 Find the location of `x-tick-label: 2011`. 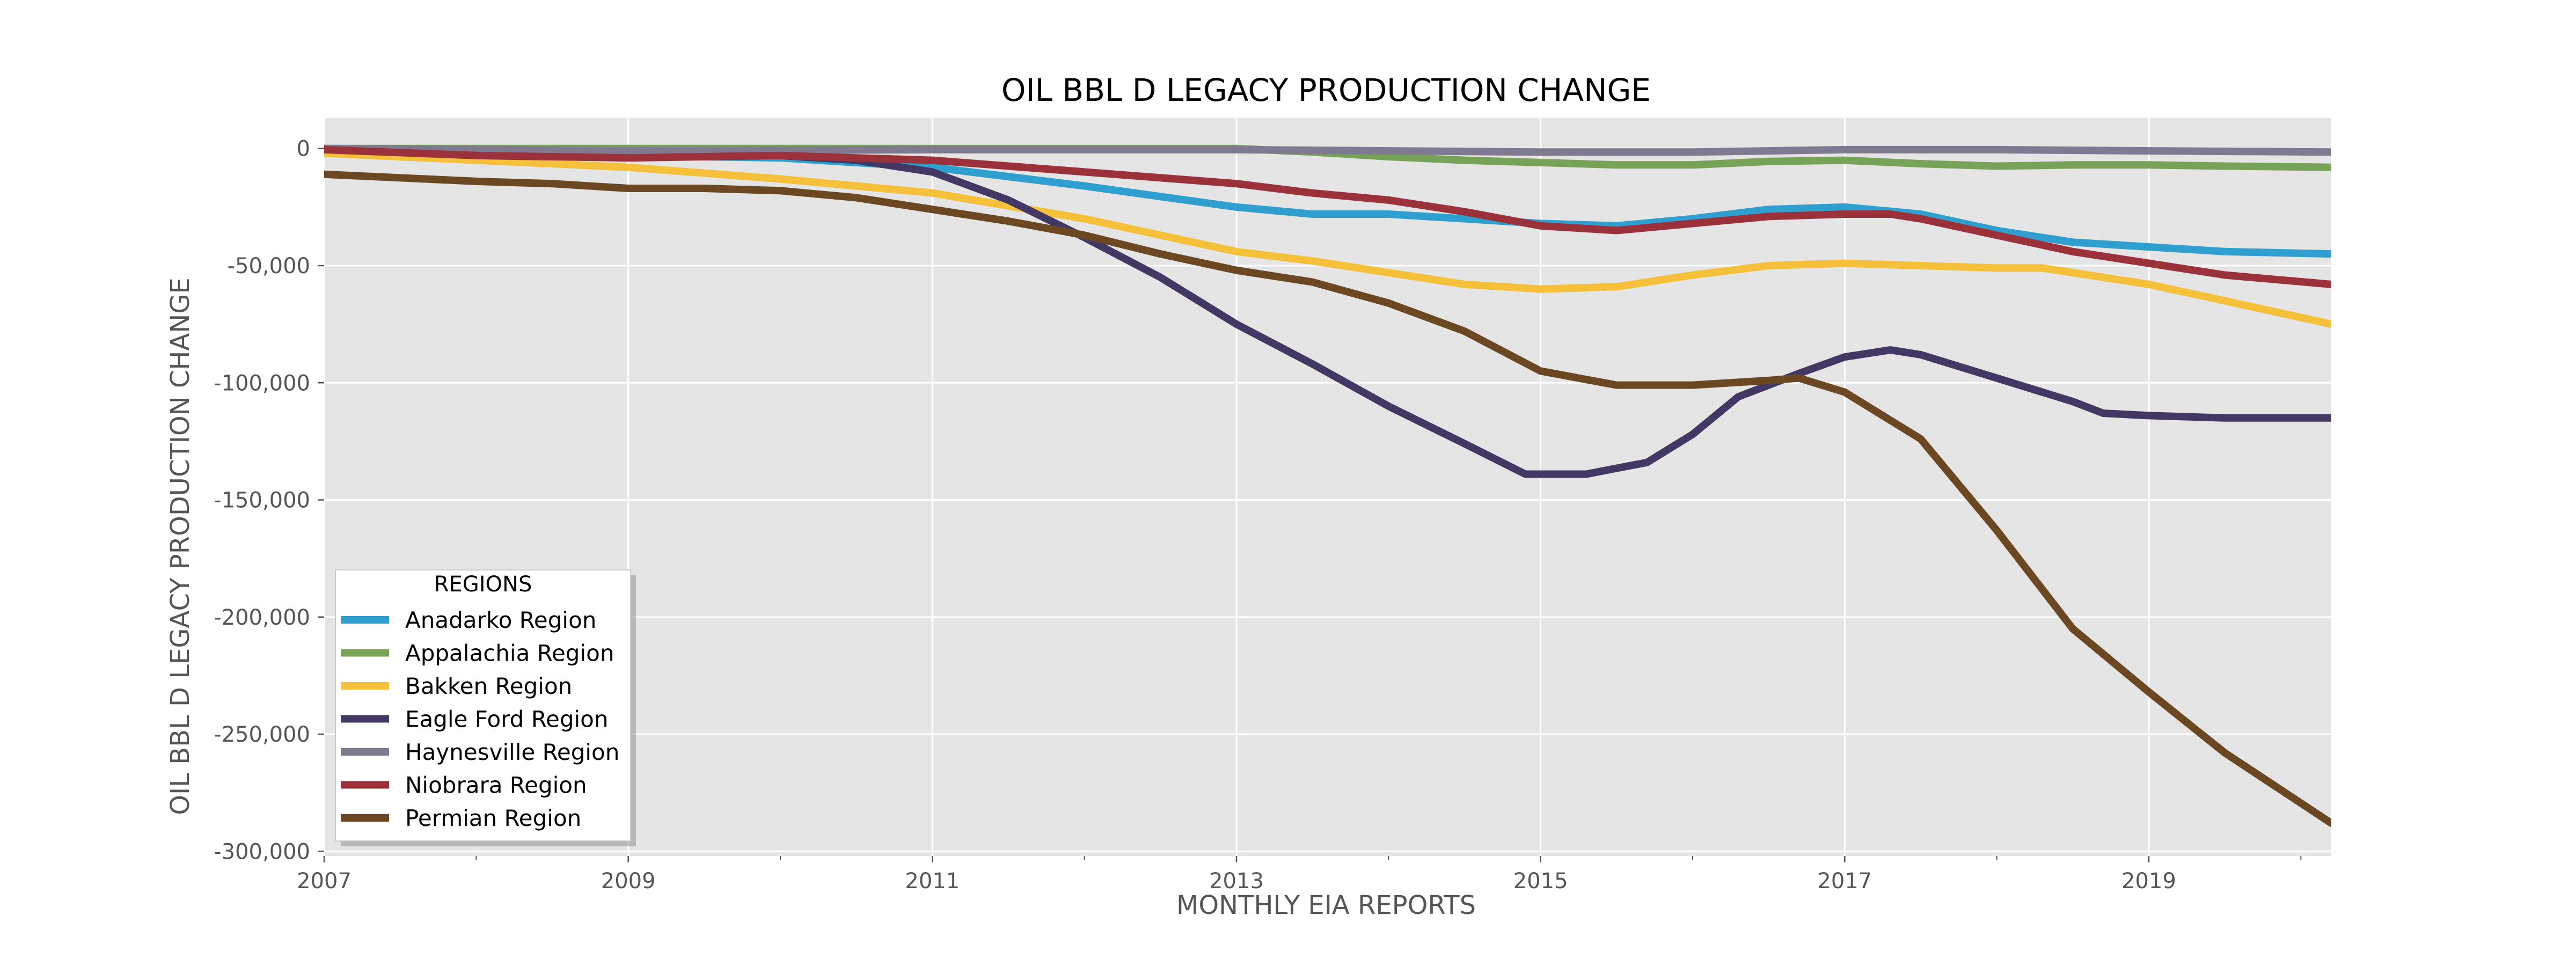

x-tick-label: 2011 is located at coordinates (932, 881).